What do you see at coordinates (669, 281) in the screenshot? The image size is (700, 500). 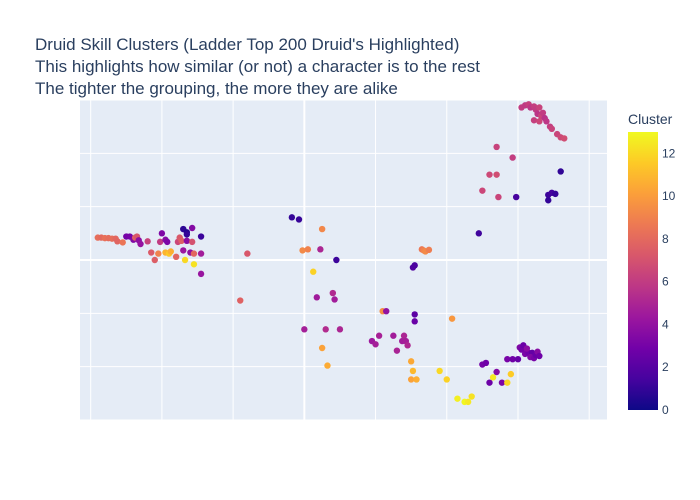 I see `colorbar-ticks: 0 2 4 6 8 10 12` at bounding box center [669, 281].